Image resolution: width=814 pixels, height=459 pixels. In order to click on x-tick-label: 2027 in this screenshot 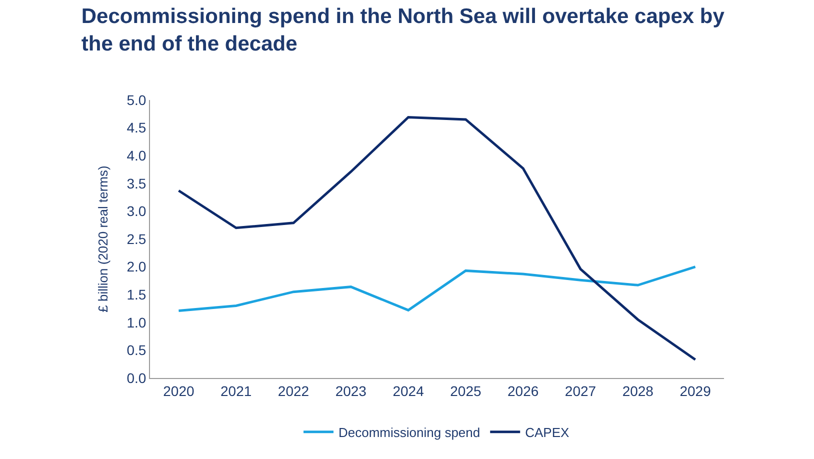, I will do `click(580, 390)`.